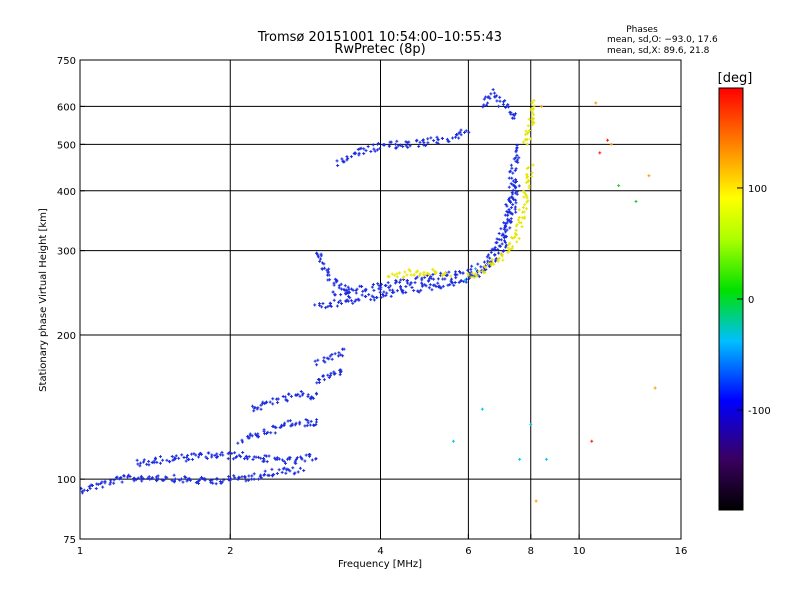  What do you see at coordinates (681, 551) in the screenshot?
I see `x-tick-label: 16` at bounding box center [681, 551].